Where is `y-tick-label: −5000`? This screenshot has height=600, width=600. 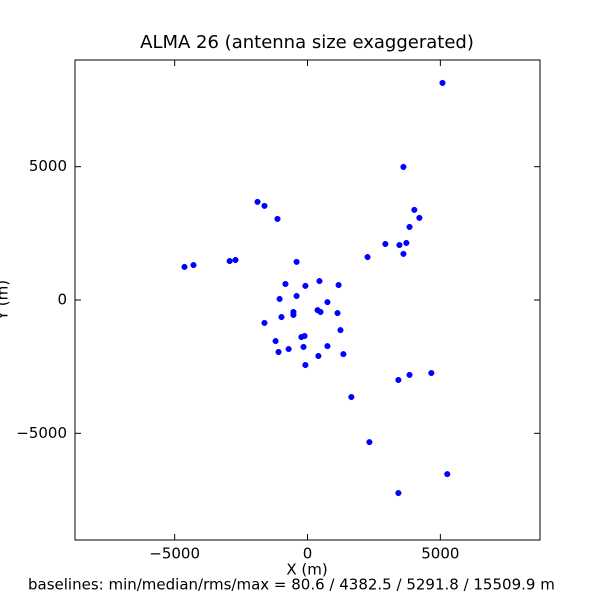 y-tick-label: −5000 is located at coordinates (41, 433).